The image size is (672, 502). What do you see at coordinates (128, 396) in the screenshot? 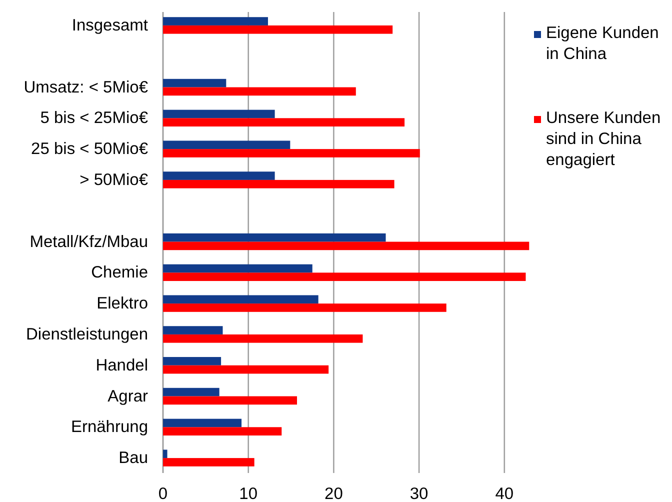
I see `y-tick-label: Agrar` at bounding box center [128, 396].